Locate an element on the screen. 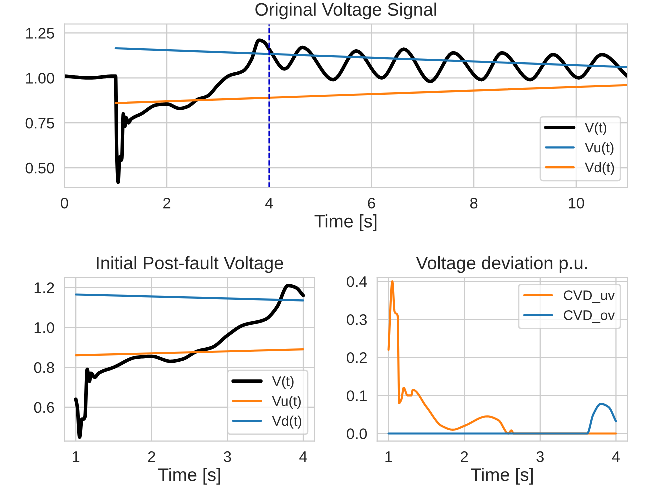 The image size is (647, 485). legend-label: CVD_uv is located at coordinates (590, 297).